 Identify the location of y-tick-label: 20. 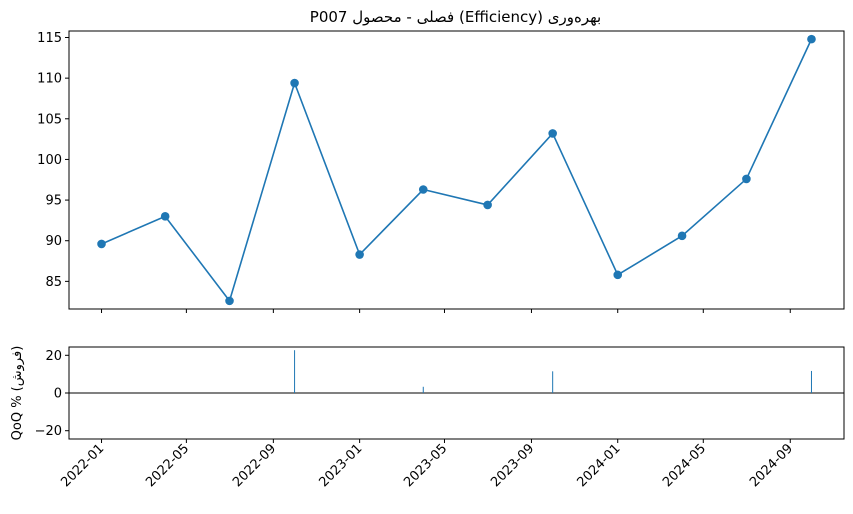
(53, 356).